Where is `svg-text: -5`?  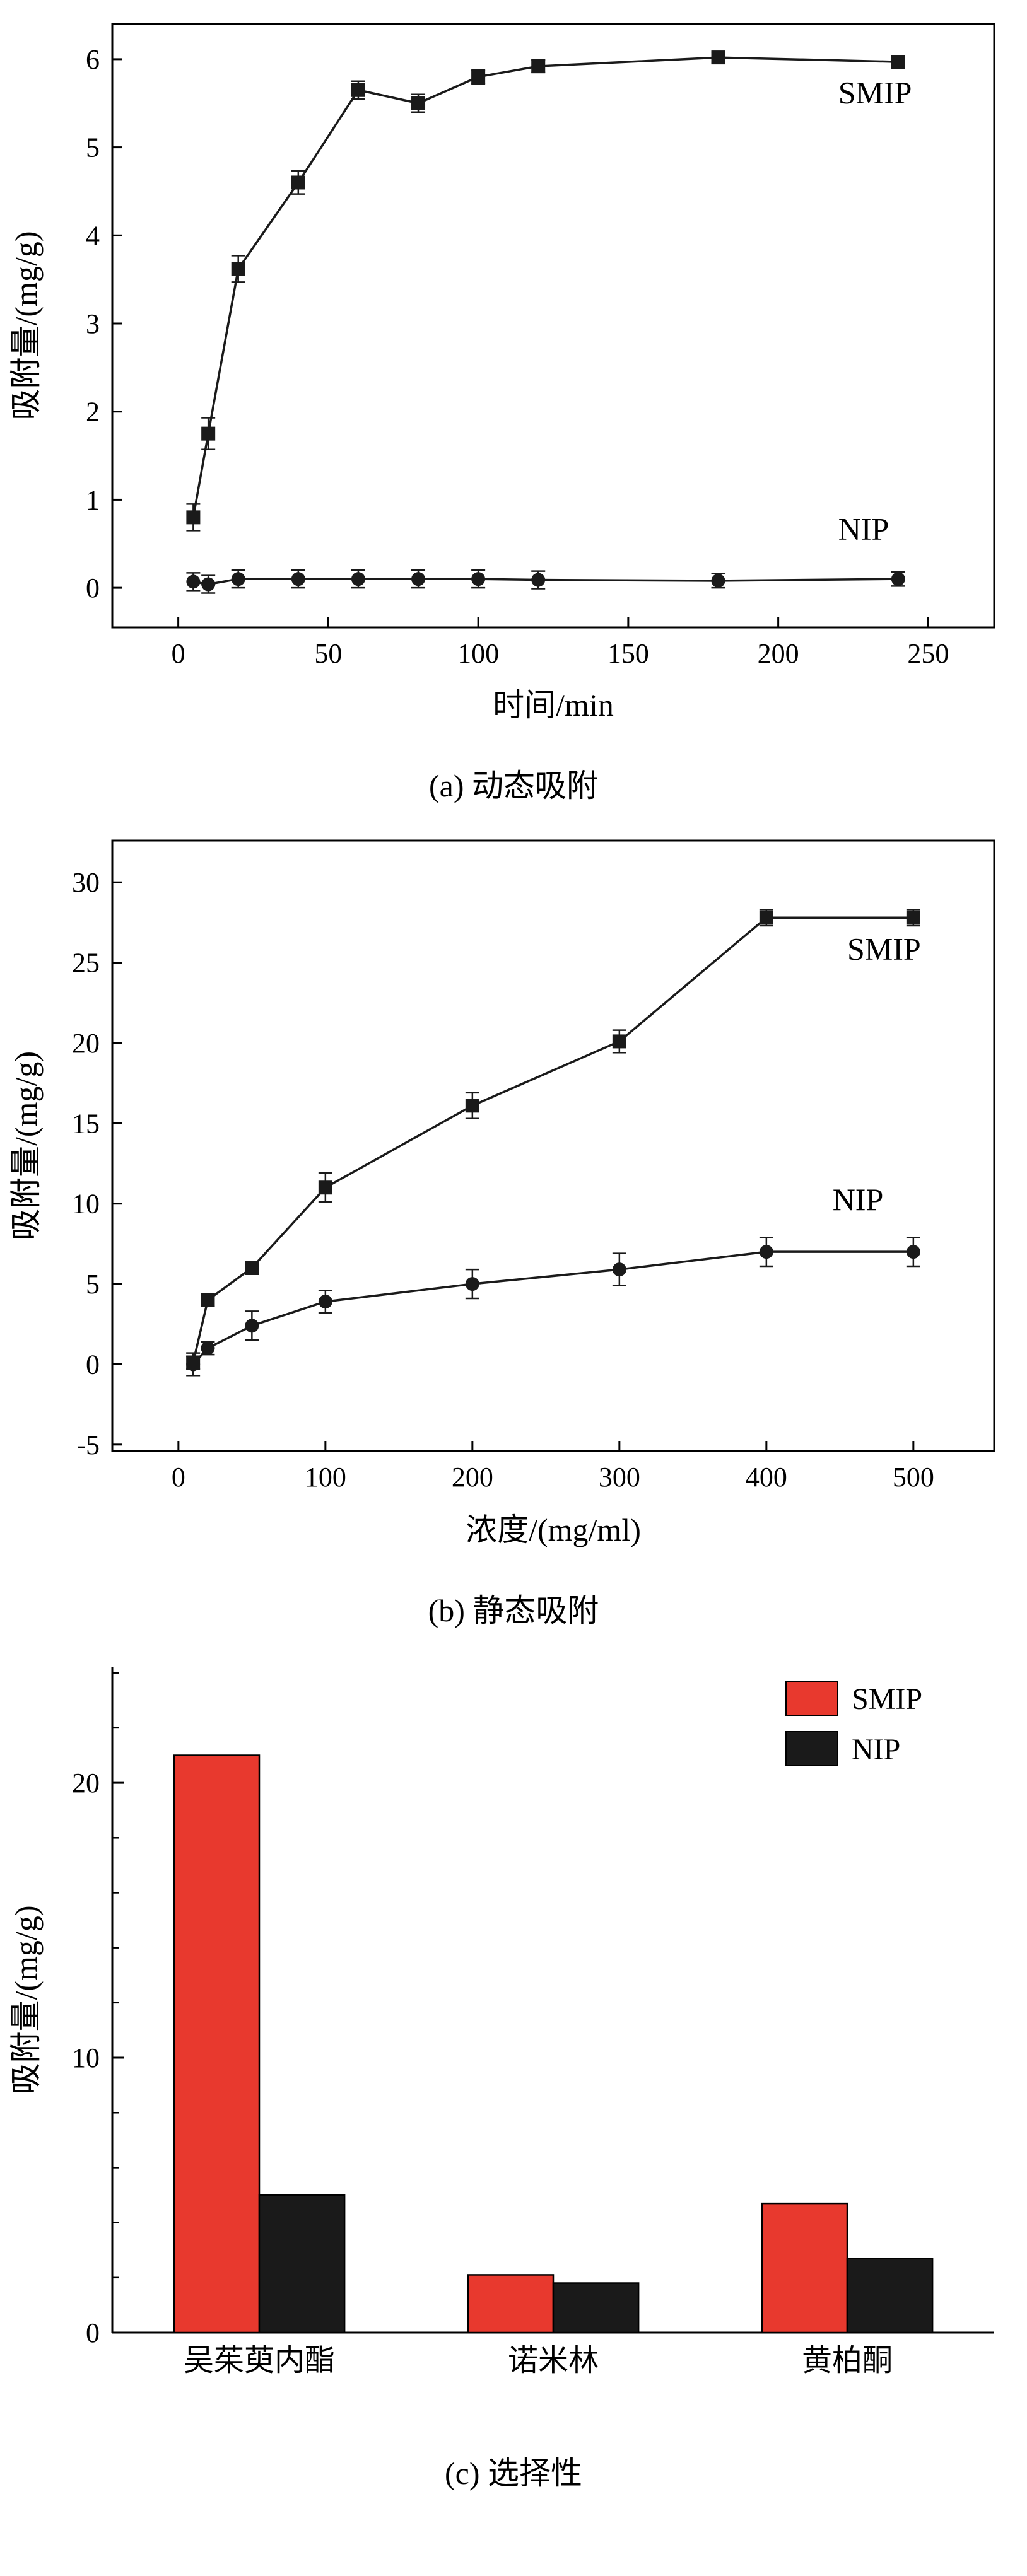
svg-text: -5 is located at coordinates (88, 1445).